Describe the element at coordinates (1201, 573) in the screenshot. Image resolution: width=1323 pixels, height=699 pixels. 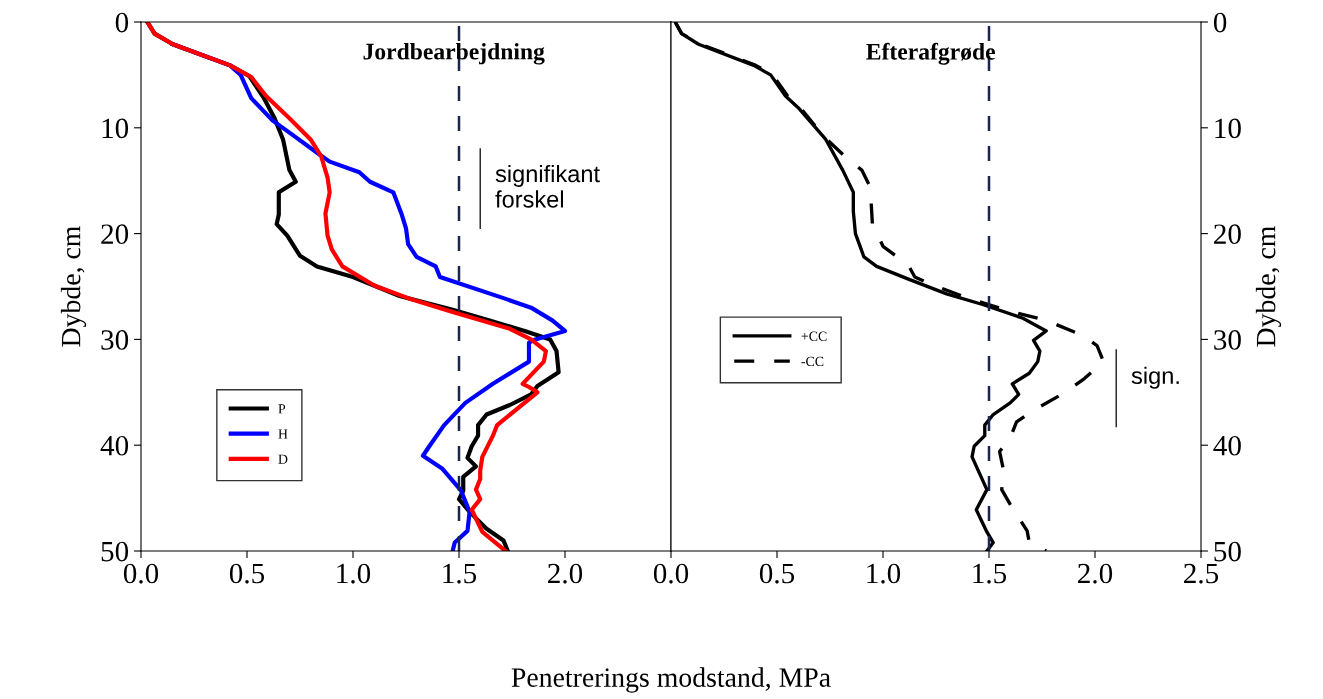
I see `x-tick-label: 2.5` at that location.